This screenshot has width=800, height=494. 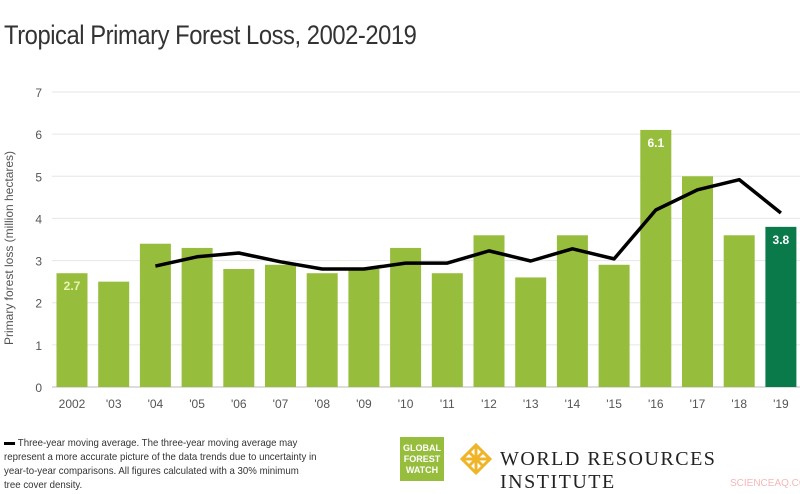 What do you see at coordinates (765, 483) in the screenshot?
I see `watermark: SCIENCEAQ.COM` at bounding box center [765, 483].